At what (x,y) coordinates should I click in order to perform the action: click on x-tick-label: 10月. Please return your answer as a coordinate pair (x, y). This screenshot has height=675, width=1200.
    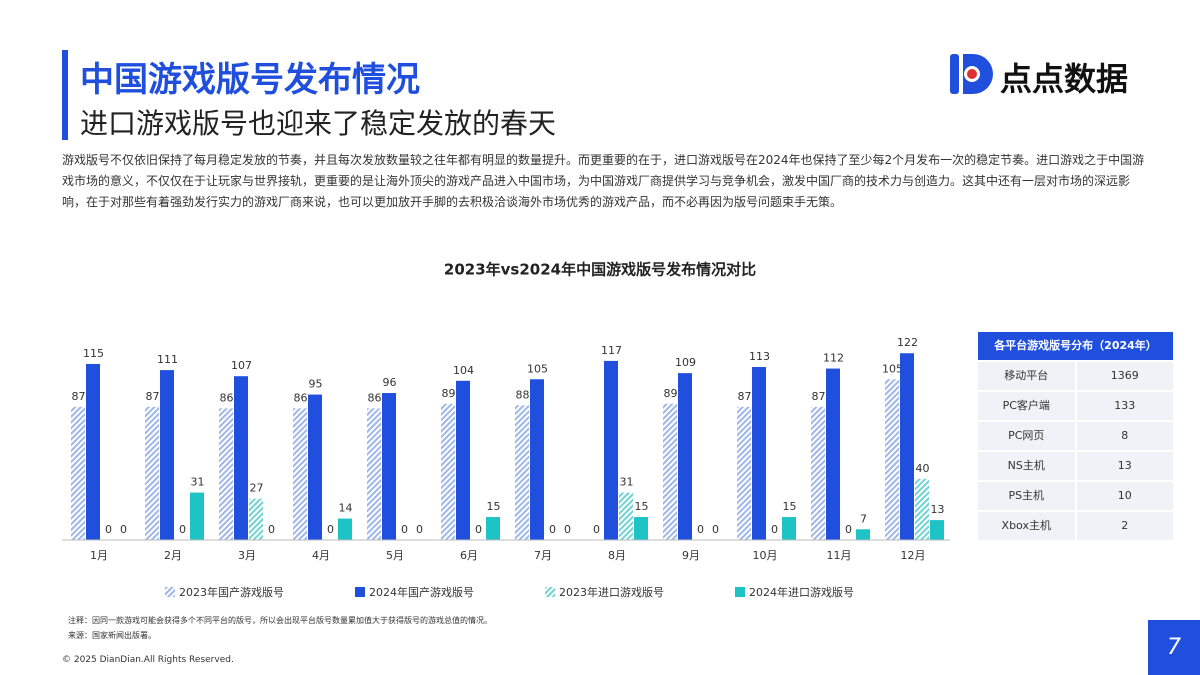
    Looking at the image, I should click on (765, 555).